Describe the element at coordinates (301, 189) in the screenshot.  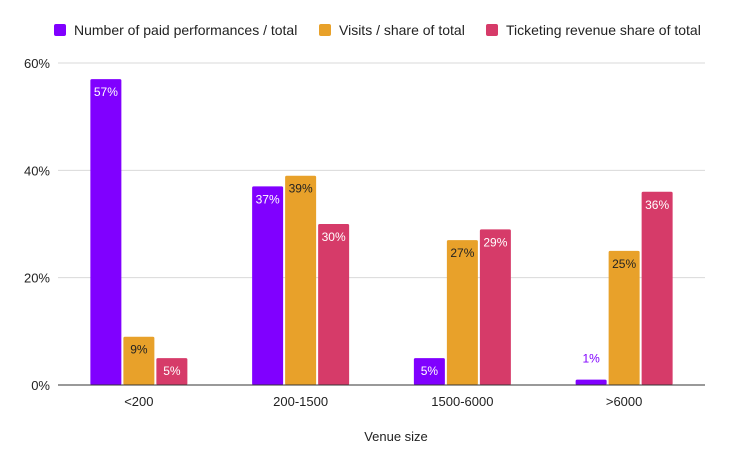
I see `data-label-visits-share-of-total-200-1500: 39%` at that location.